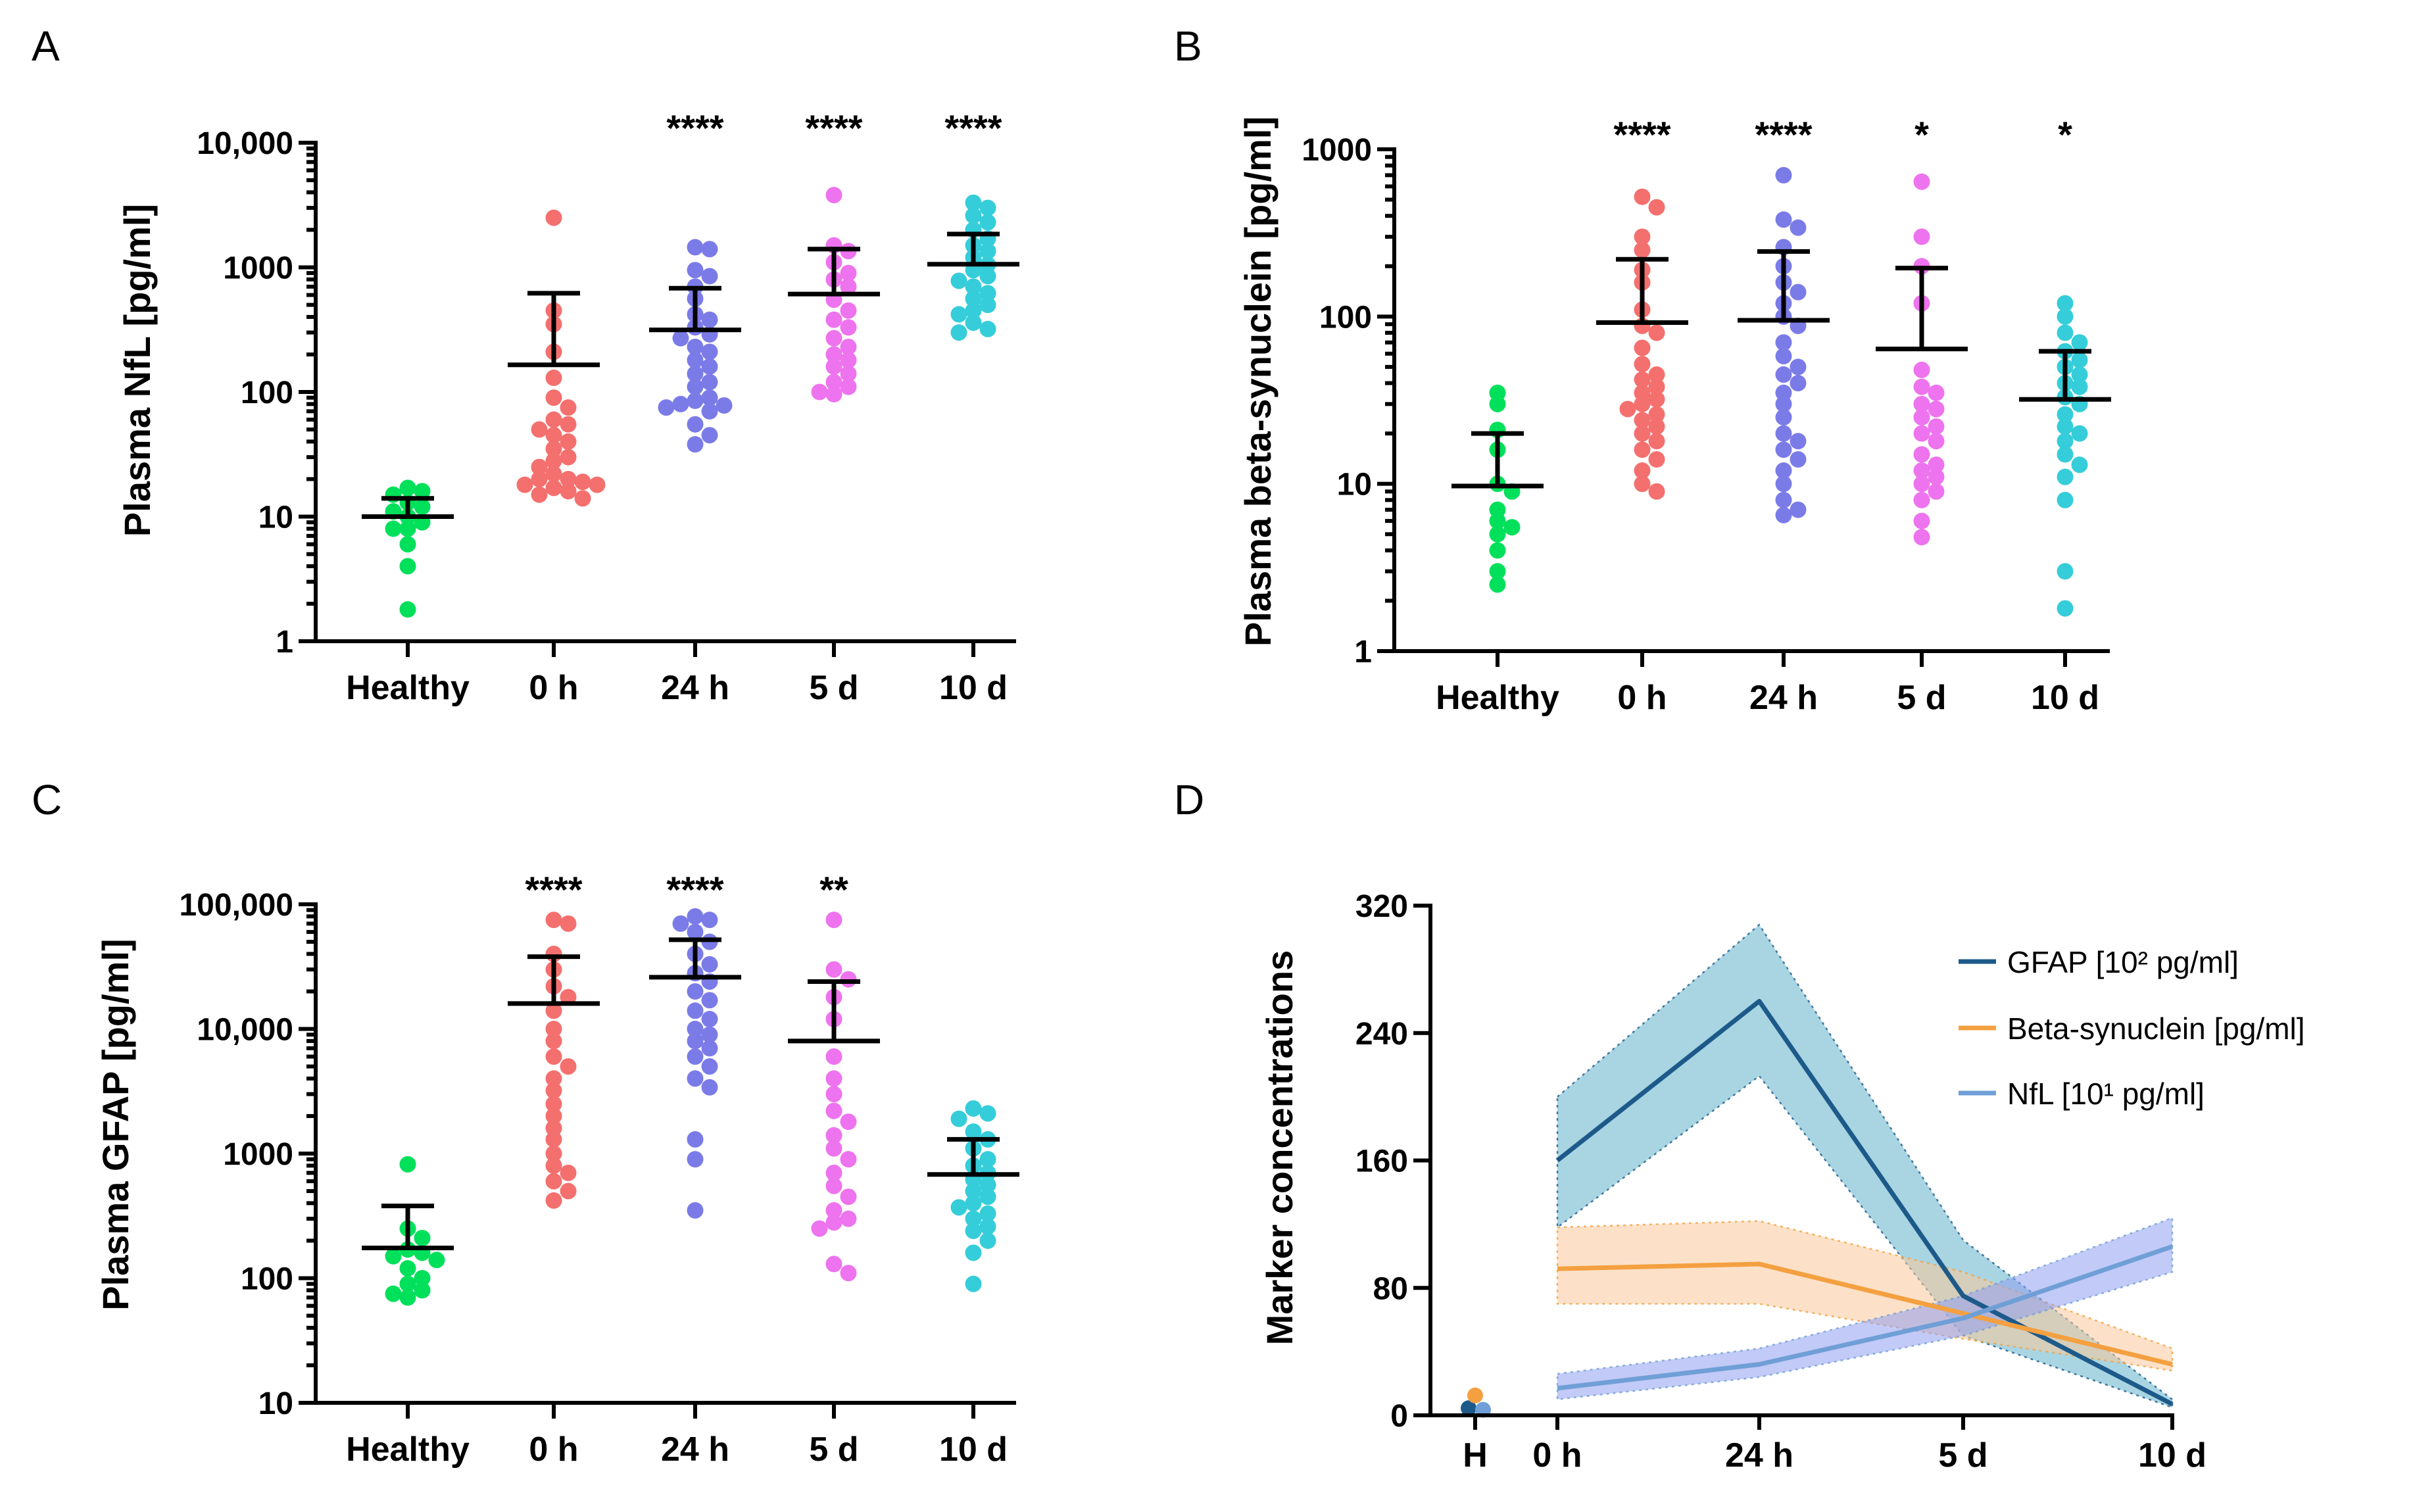 The image size is (2413, 1512). Describe the element at coordinates (1921, 134) in the screenshot. I see `panel-b-significance-5-d: *` at that location.